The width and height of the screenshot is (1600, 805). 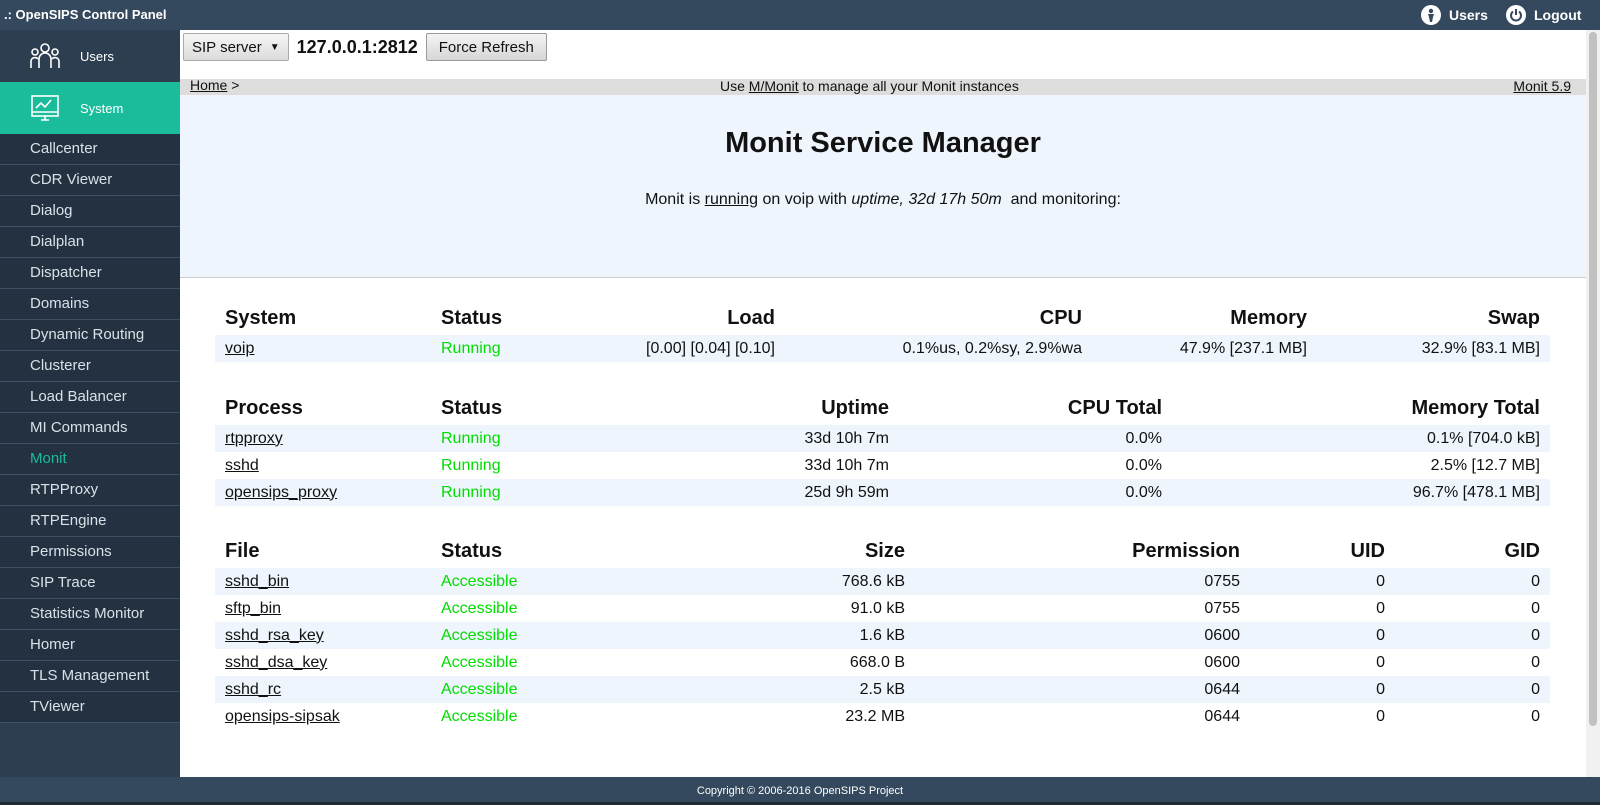 What do you see at coordinates (1475, 408) in the screenshot?
I see `col-header: Memory Total` at bounding box center [1475, 408].